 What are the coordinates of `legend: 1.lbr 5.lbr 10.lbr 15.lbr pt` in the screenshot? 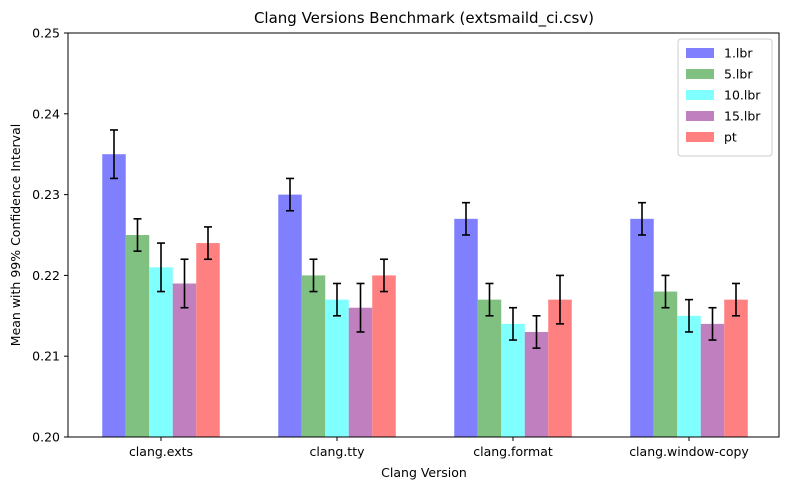 It's located at (725, 97).